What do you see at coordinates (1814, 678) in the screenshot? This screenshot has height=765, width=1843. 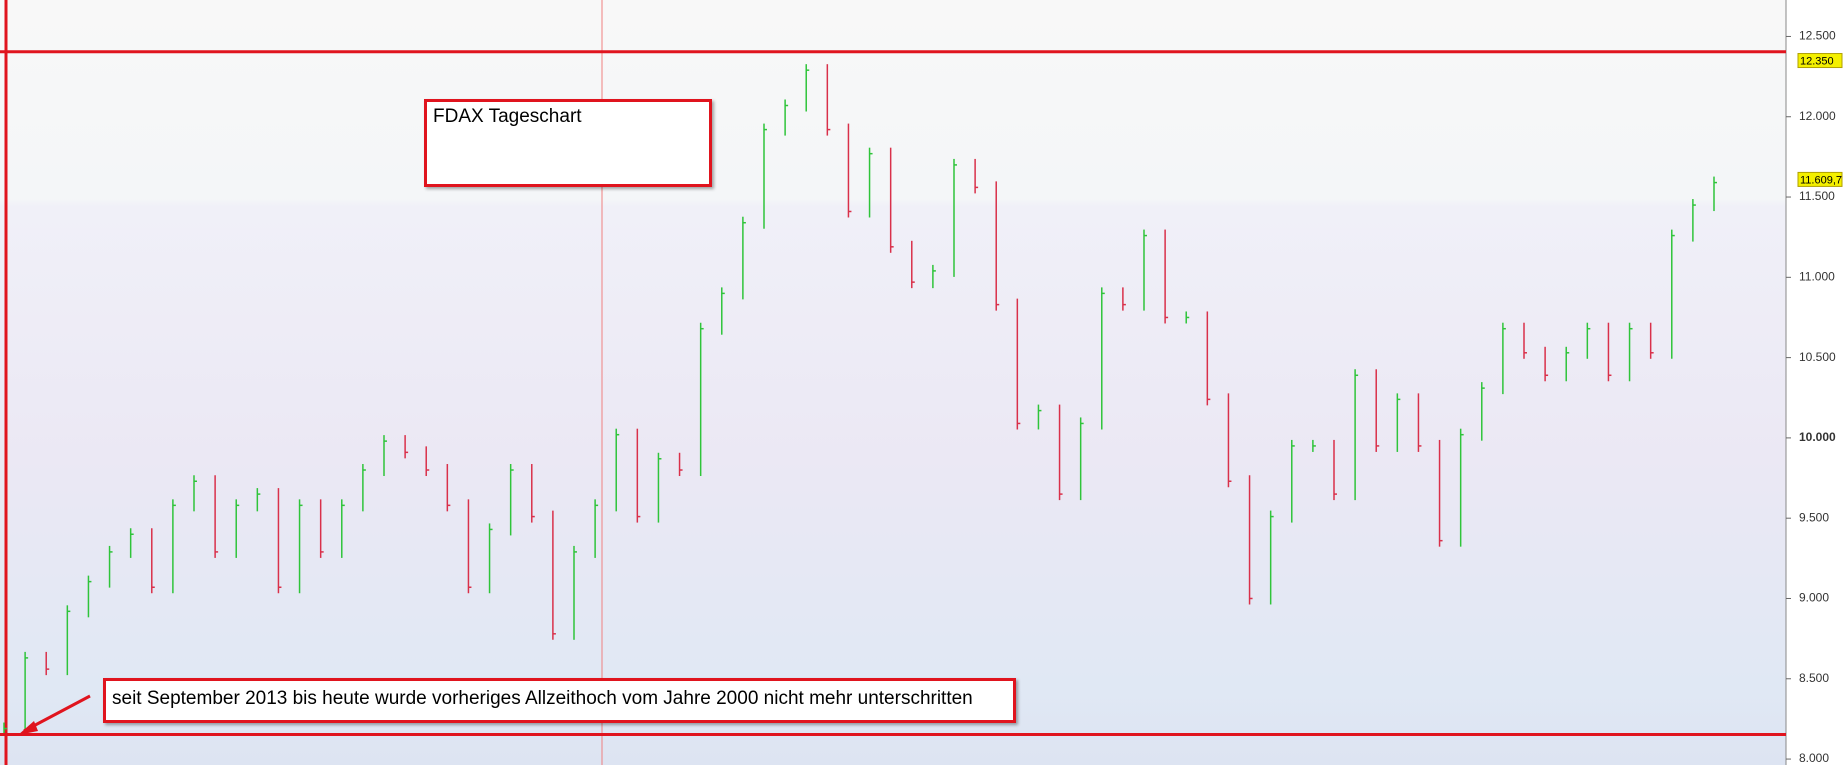 I see `y-tick-label: 8.500` at bounding box center [1814, 678].